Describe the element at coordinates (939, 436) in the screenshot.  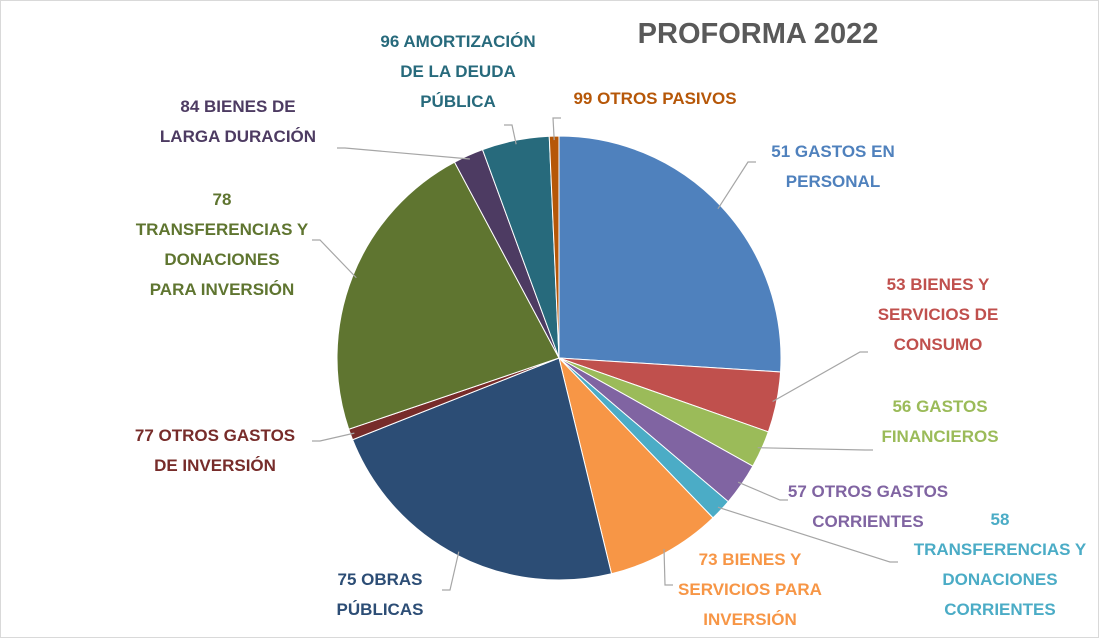
I see `label-line: FINANCIEROS` at that location.